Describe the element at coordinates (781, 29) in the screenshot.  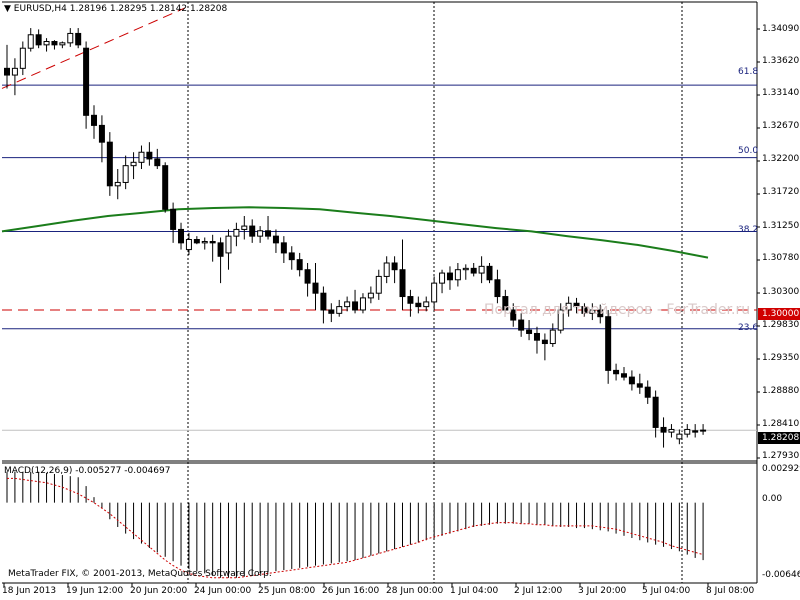
I see `price-label: 1.34090` at that location.